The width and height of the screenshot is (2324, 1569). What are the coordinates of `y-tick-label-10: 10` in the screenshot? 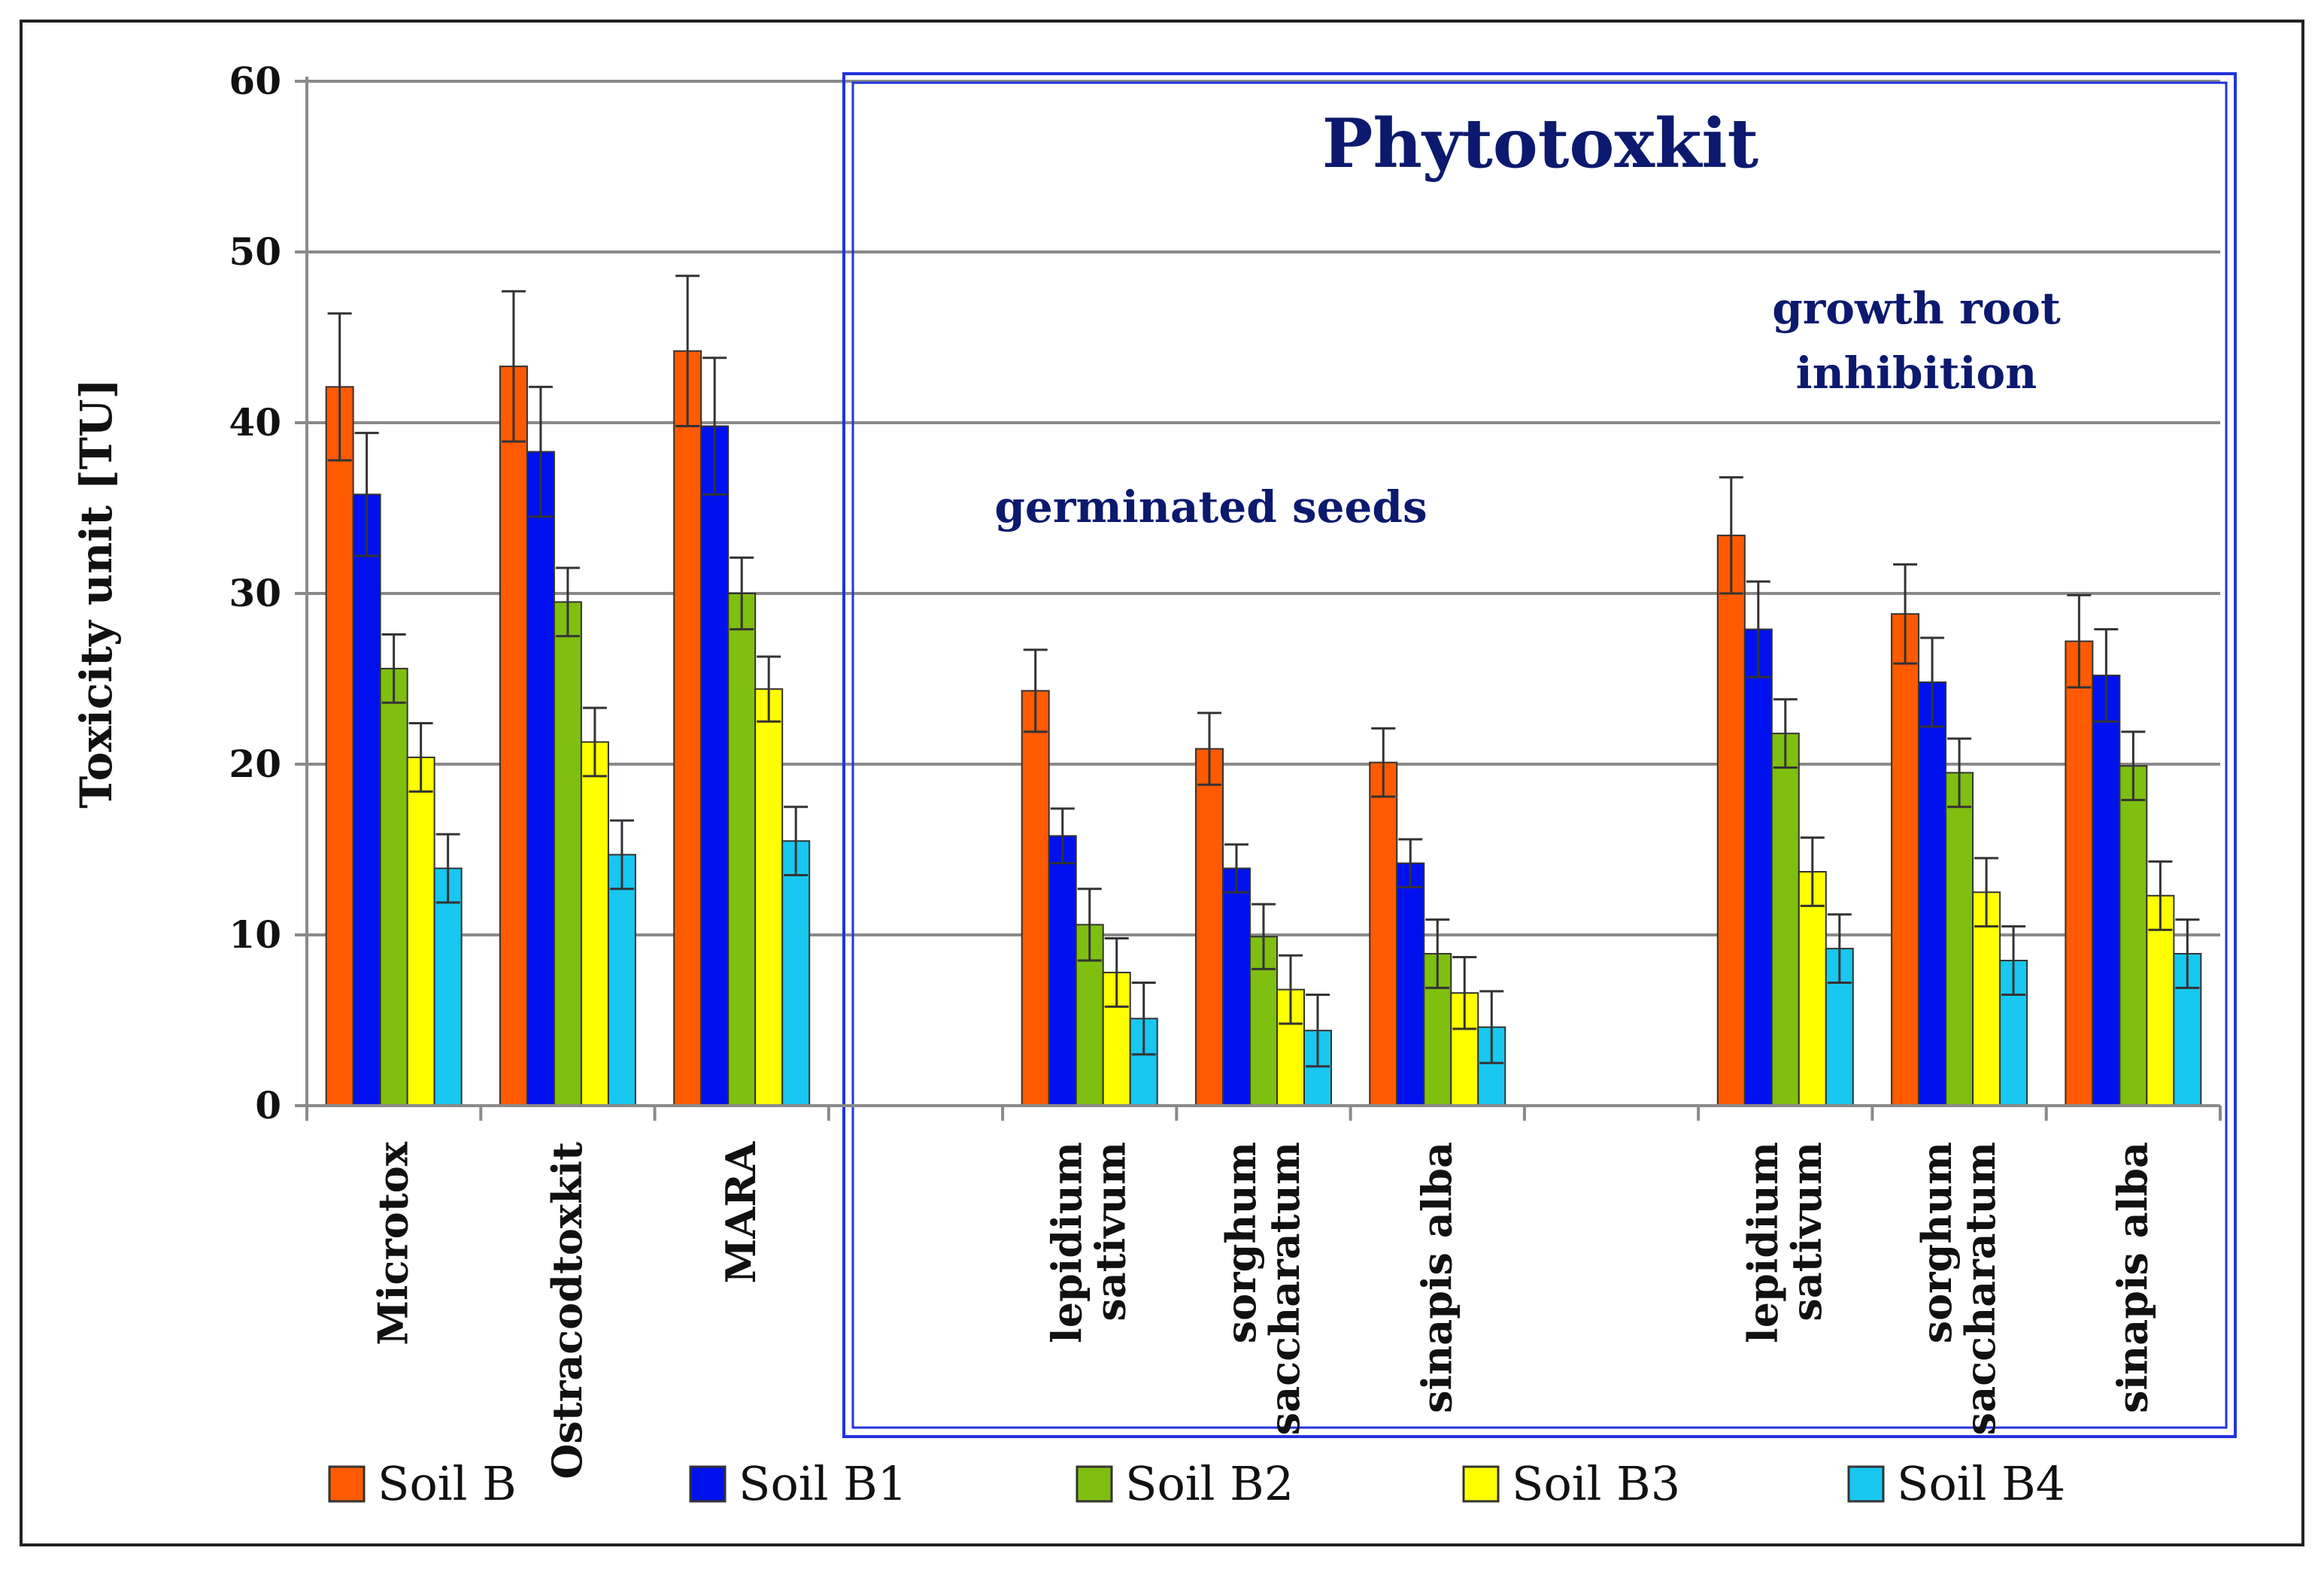 It's located at (255, 934).